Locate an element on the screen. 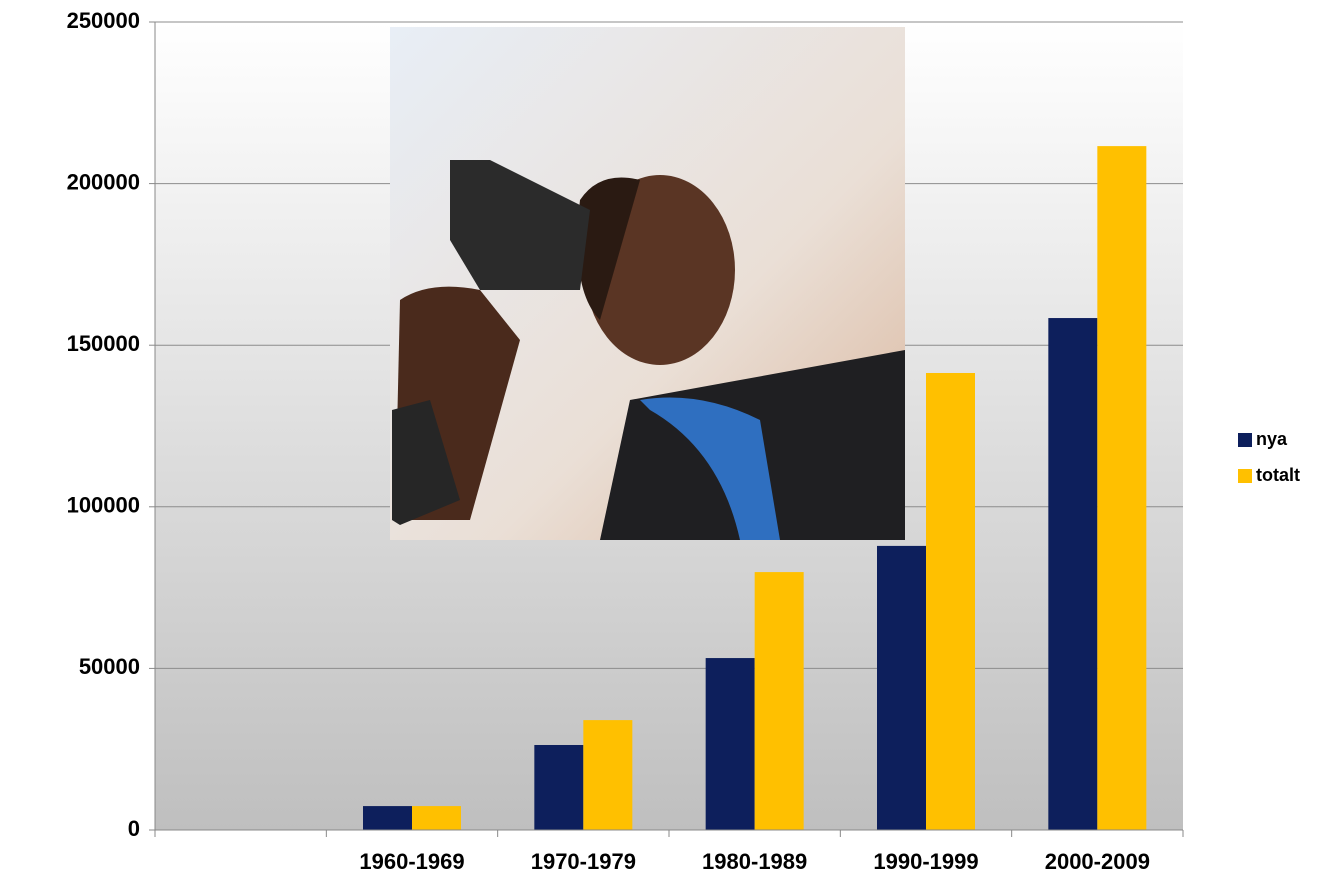 This screenshot has height=885, width=1327. x-tick-label: 1960-1969 is located at coordinates (411, 861).